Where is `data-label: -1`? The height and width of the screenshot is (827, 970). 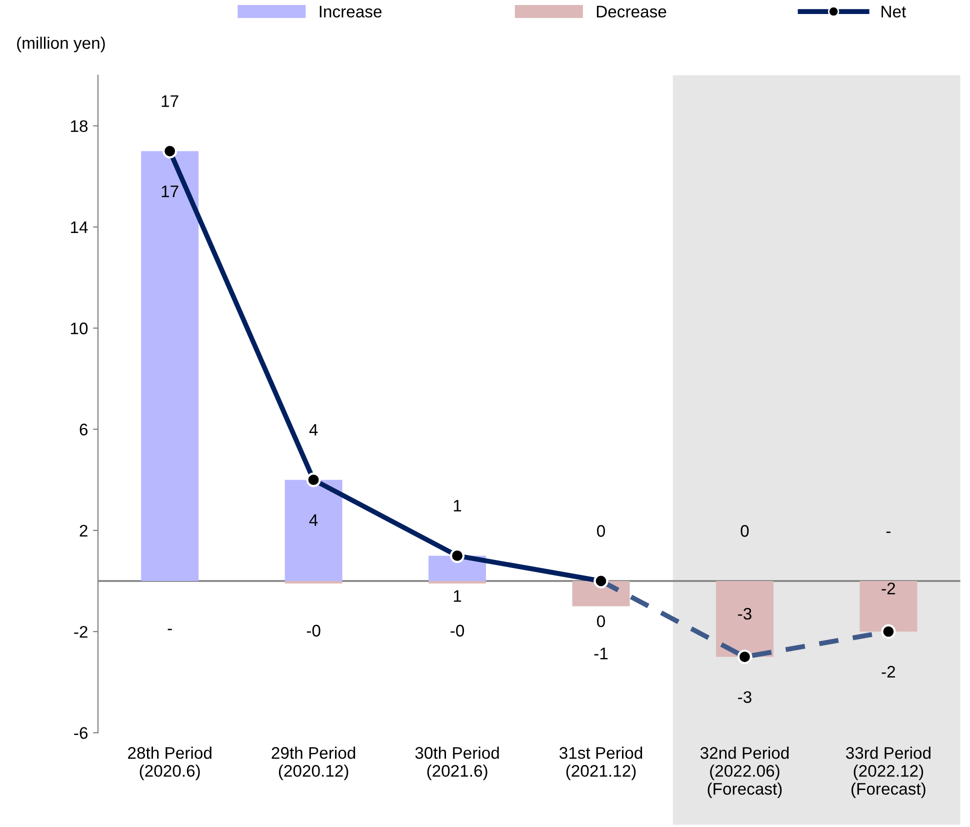
data-label: -1 is located at coordinates (601, 654).